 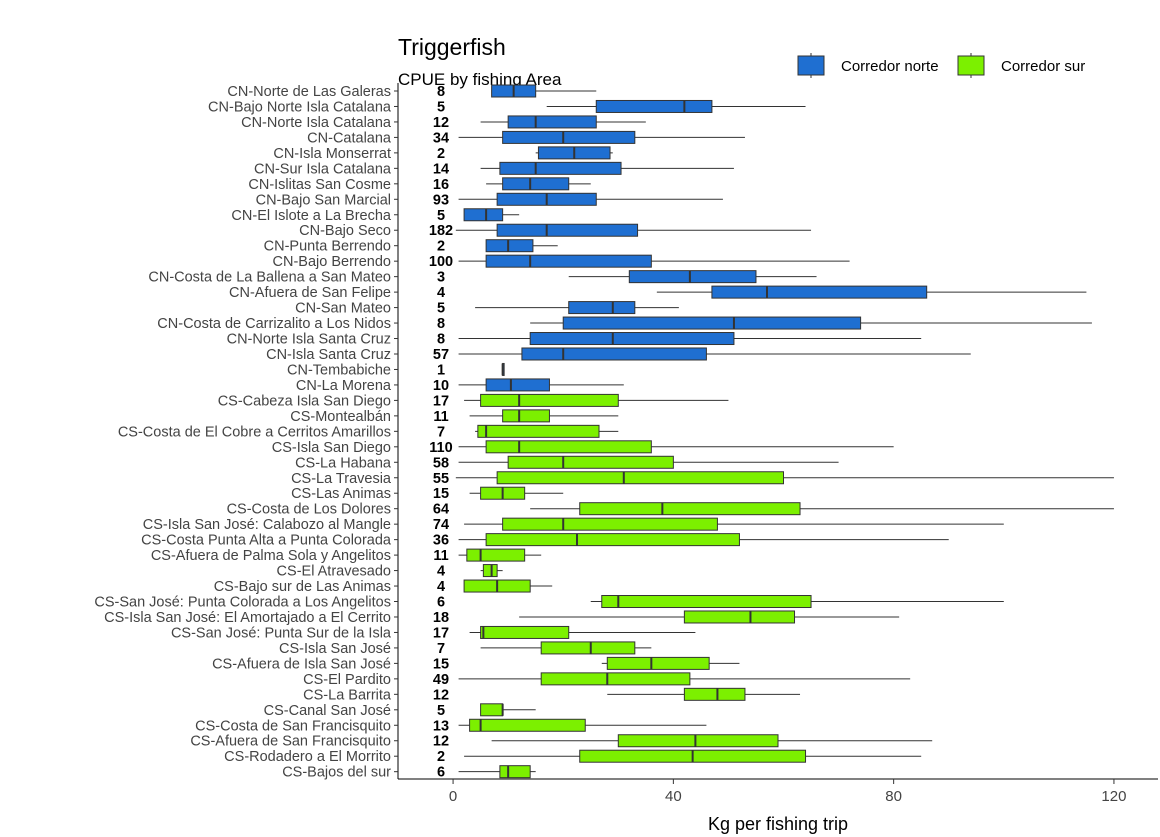 I want to click on legend-key-corredor-norte, so click(x=811, y=65).